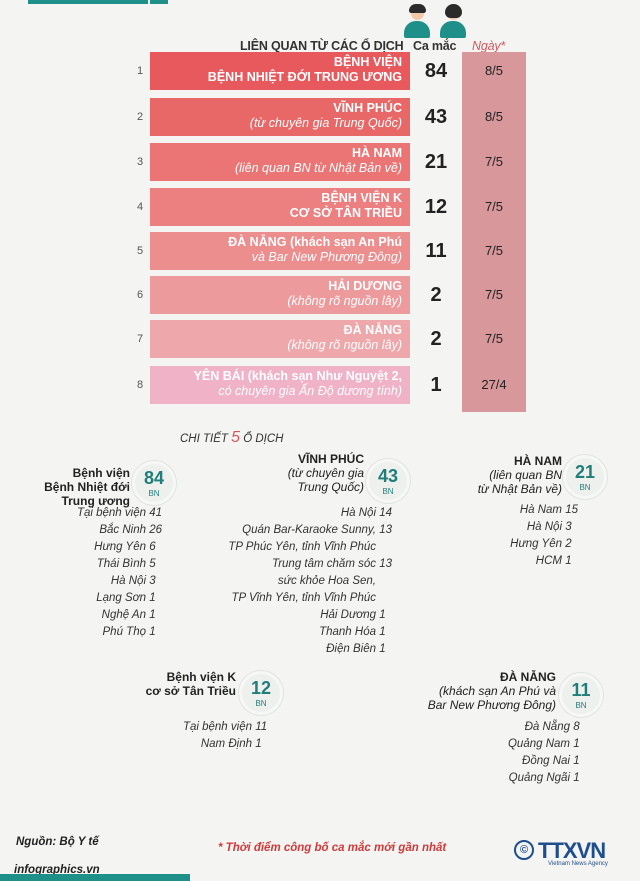 Image resolution: width=640 pixels, height=881 pixels. What do you see at coordinates (581, 690) in the screenshot?
I see `badge-count: 11` at bounding box center [581, 690].